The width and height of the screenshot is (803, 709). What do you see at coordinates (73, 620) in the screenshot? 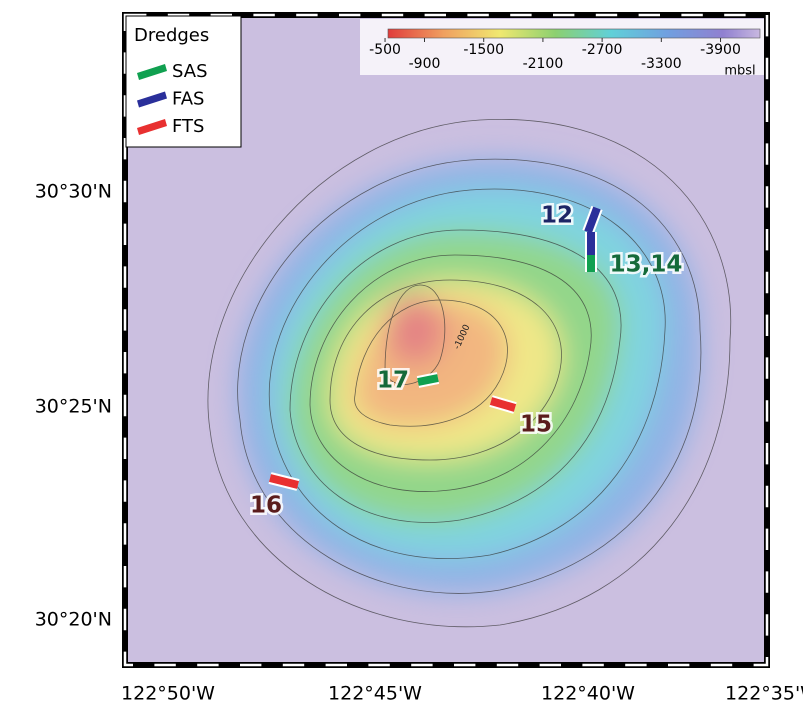
I see `lat-label: 30°20'N` at bounding box center [73, 620].